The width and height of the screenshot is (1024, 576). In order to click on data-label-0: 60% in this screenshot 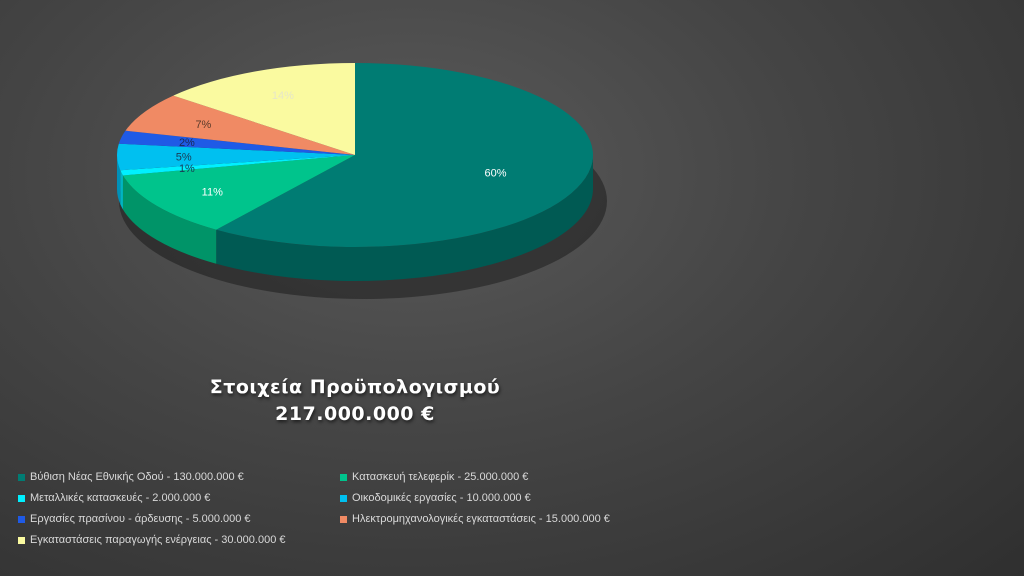, I will do `click(495, 173)`.